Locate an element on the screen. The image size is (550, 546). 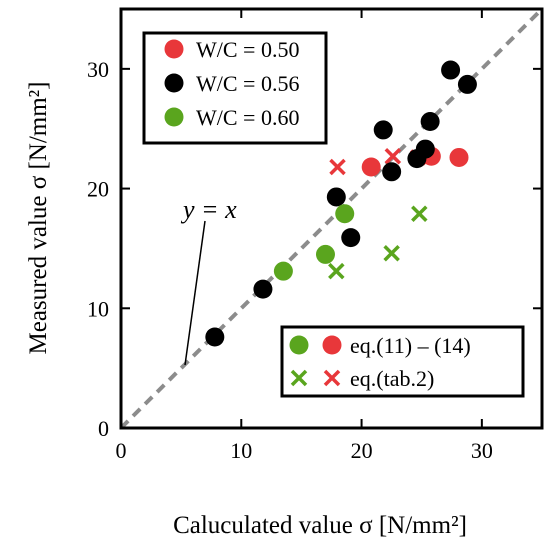
legend-method-label-1: eq.(tab.2) is located at coordinates (392, 378).